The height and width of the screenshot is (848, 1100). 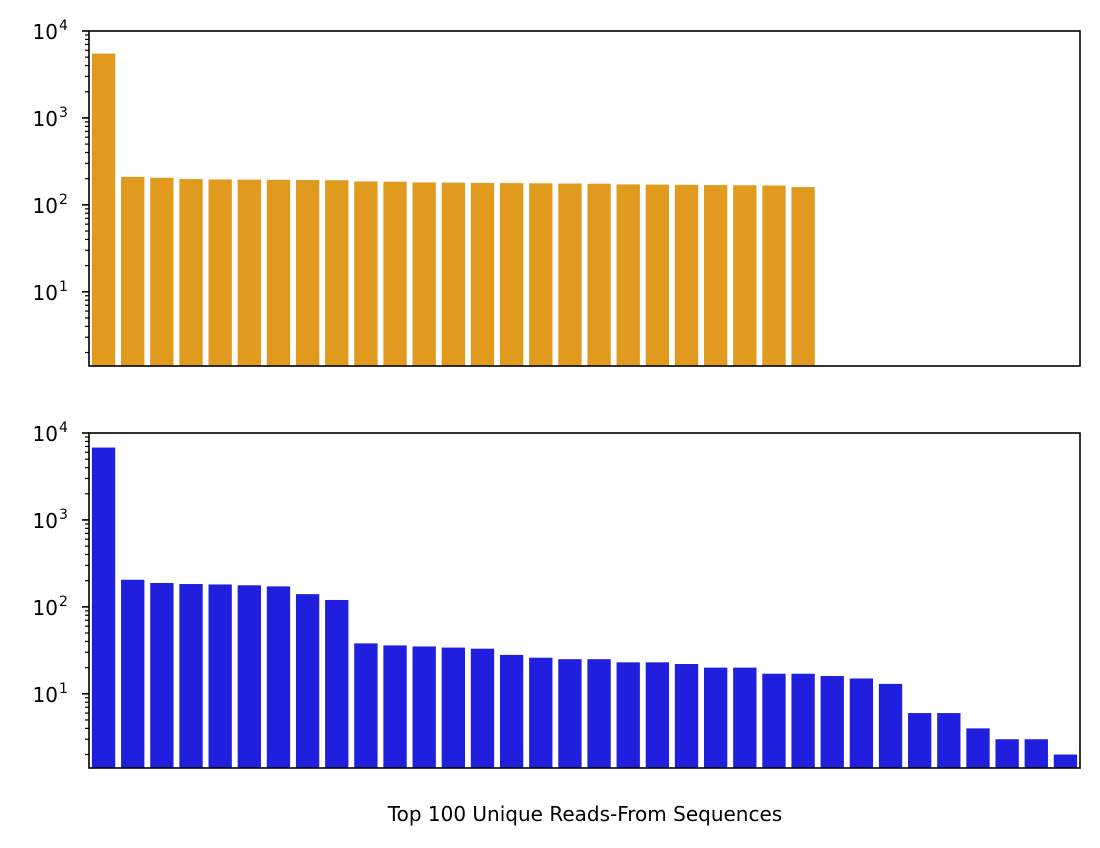 What do you see at coordinates (63, 26) in the screenshot?
I see `top-tick-exponent: 4` at bounding box center [63, 26].